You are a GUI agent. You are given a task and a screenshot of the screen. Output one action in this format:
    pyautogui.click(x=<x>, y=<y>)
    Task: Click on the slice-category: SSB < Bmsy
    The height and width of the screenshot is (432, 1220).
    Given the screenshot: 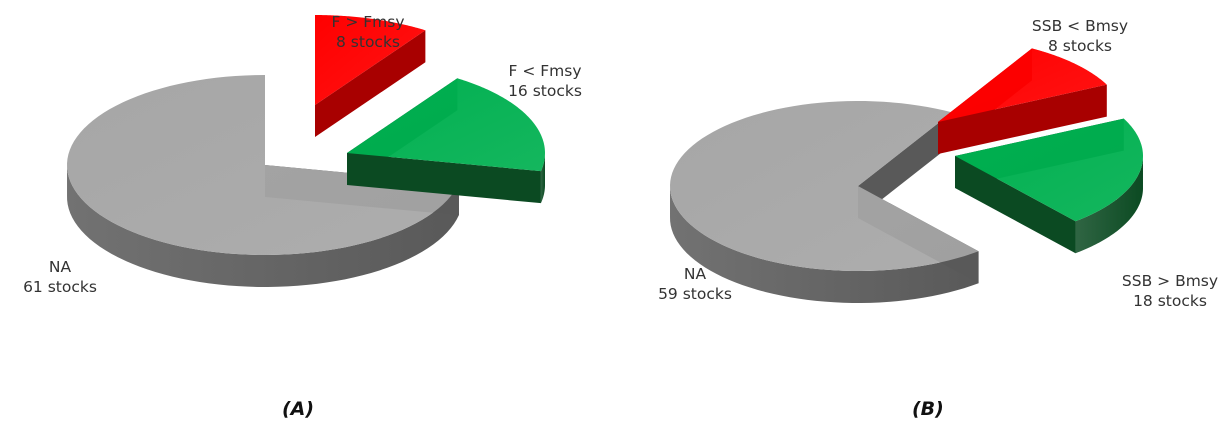 What is the action you would take?
    pyautogui.click(x=1080, y=26)
    